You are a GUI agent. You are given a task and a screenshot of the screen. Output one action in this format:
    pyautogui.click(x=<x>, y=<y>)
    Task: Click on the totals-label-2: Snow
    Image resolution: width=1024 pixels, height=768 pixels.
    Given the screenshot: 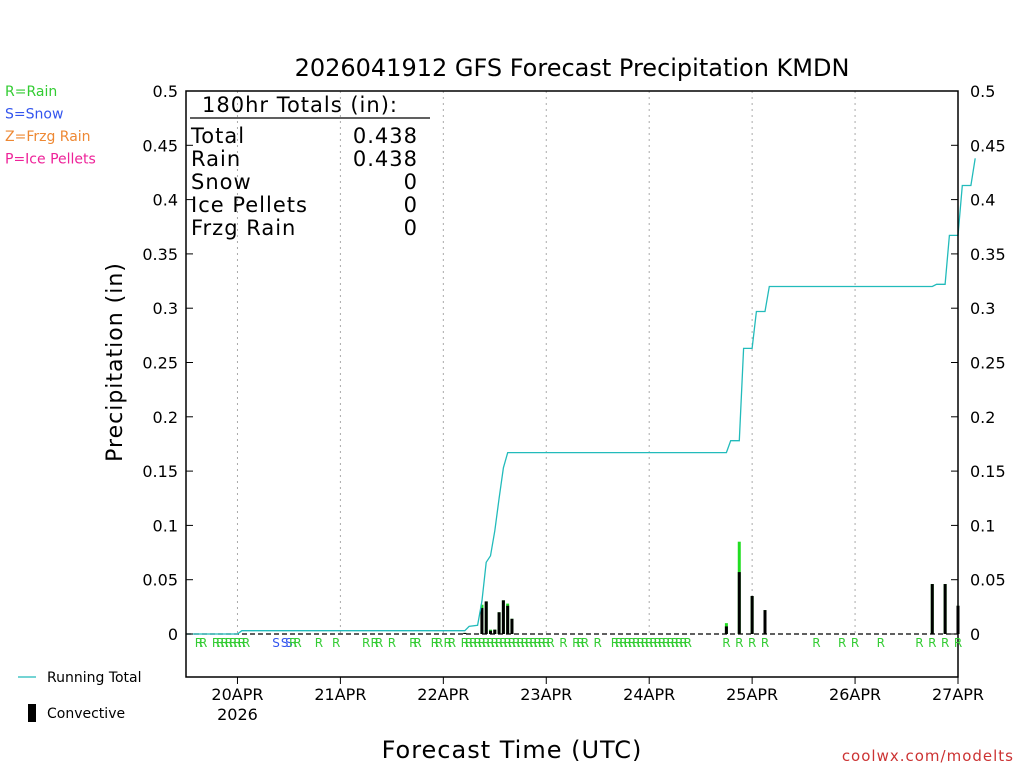 What is the action you would take?
    pyautogui.click(x=221, y=182)
    